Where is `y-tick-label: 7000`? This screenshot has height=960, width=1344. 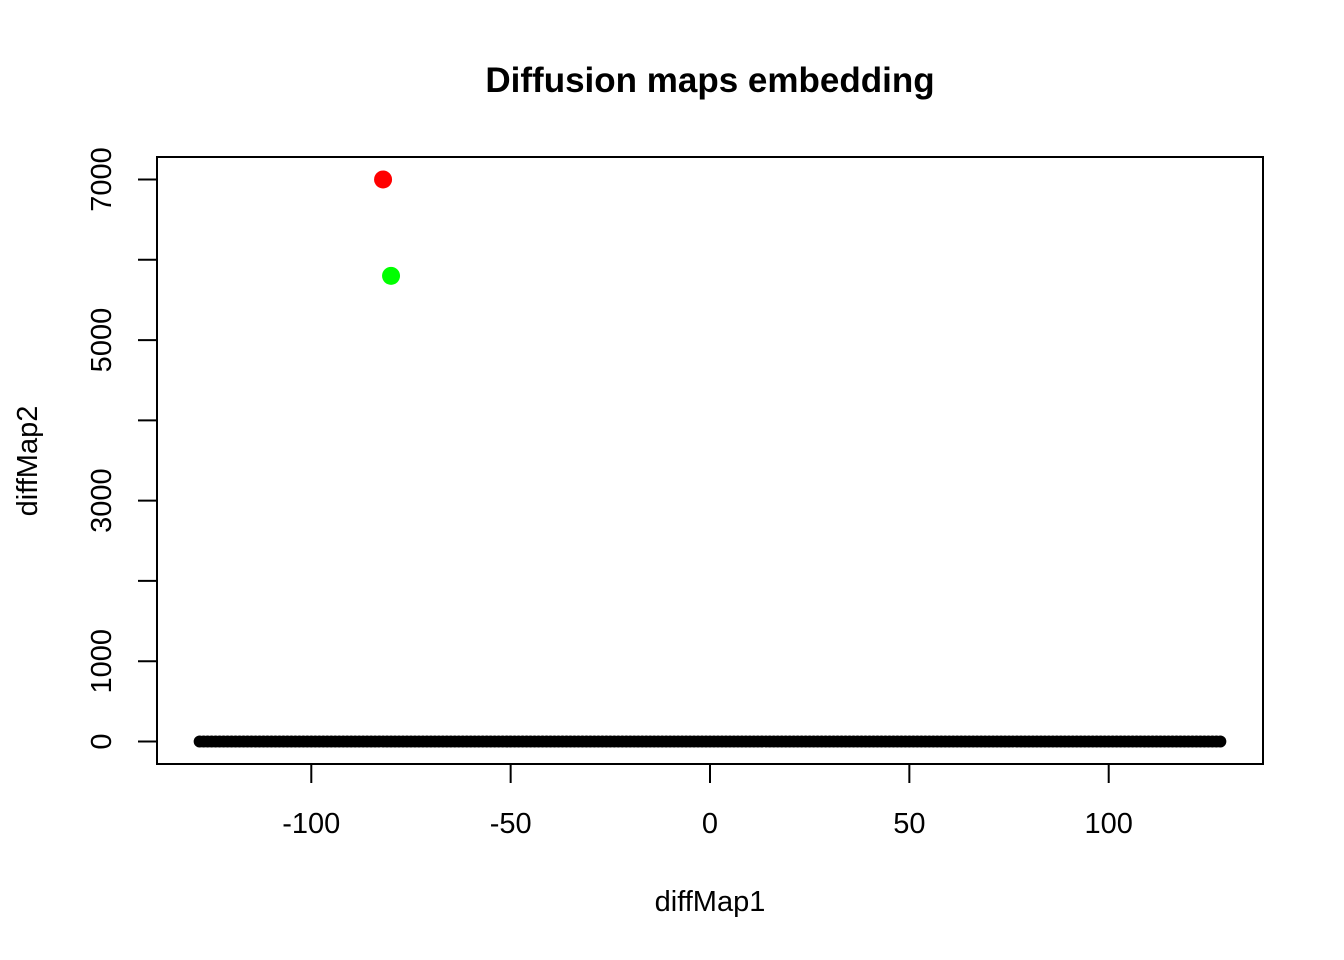
y-tick-label: 7000 is located at coordinates (102, 179).